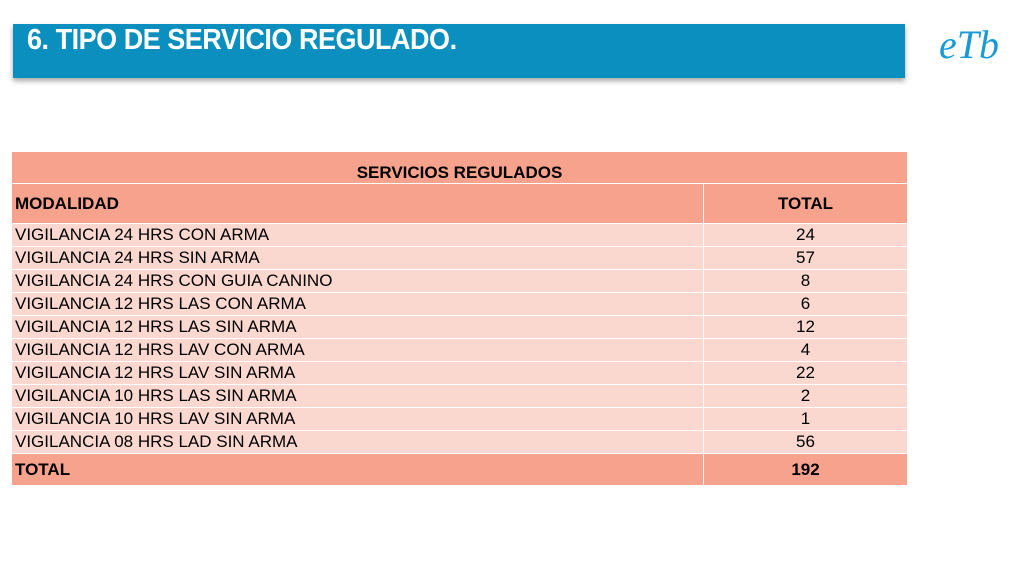 The height and width of the screenshot is (576, 1024). What do you see at coordinates (805, 327) in the screenshot?
I see `total-cell: 12` at bounding box center [805, 327].